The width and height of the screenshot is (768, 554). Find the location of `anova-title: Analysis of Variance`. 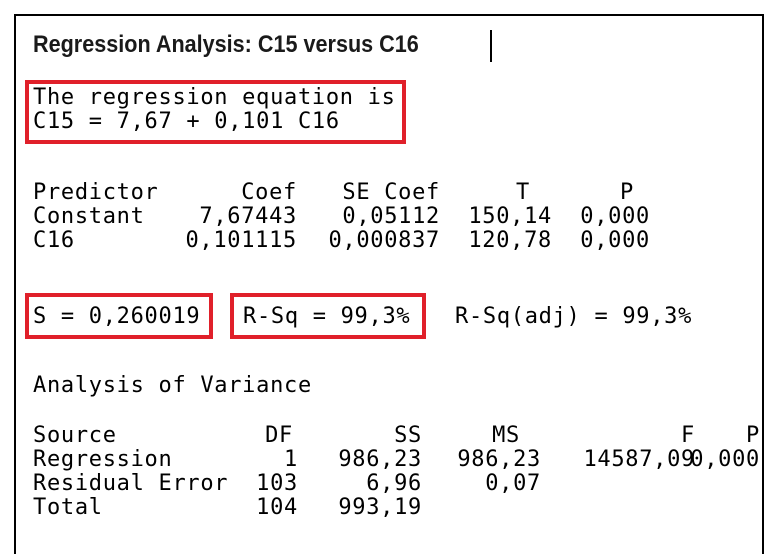

anova-title: Analysis of Variance is located at coordinates (172, 385).